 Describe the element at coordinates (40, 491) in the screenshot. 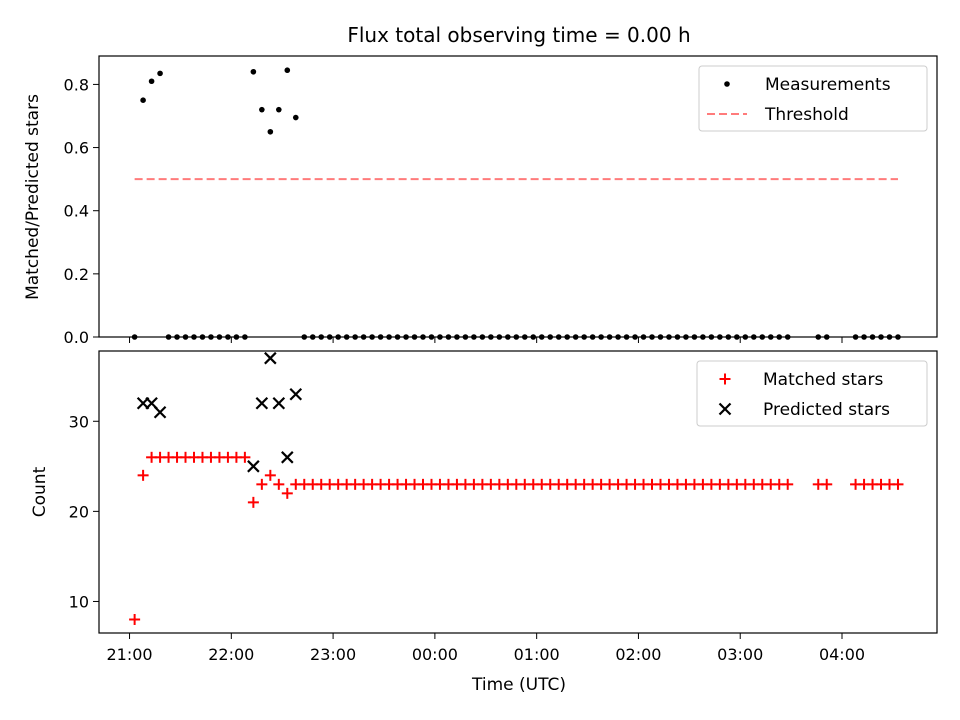

I see `count-y-axis-label: Count` at that location.